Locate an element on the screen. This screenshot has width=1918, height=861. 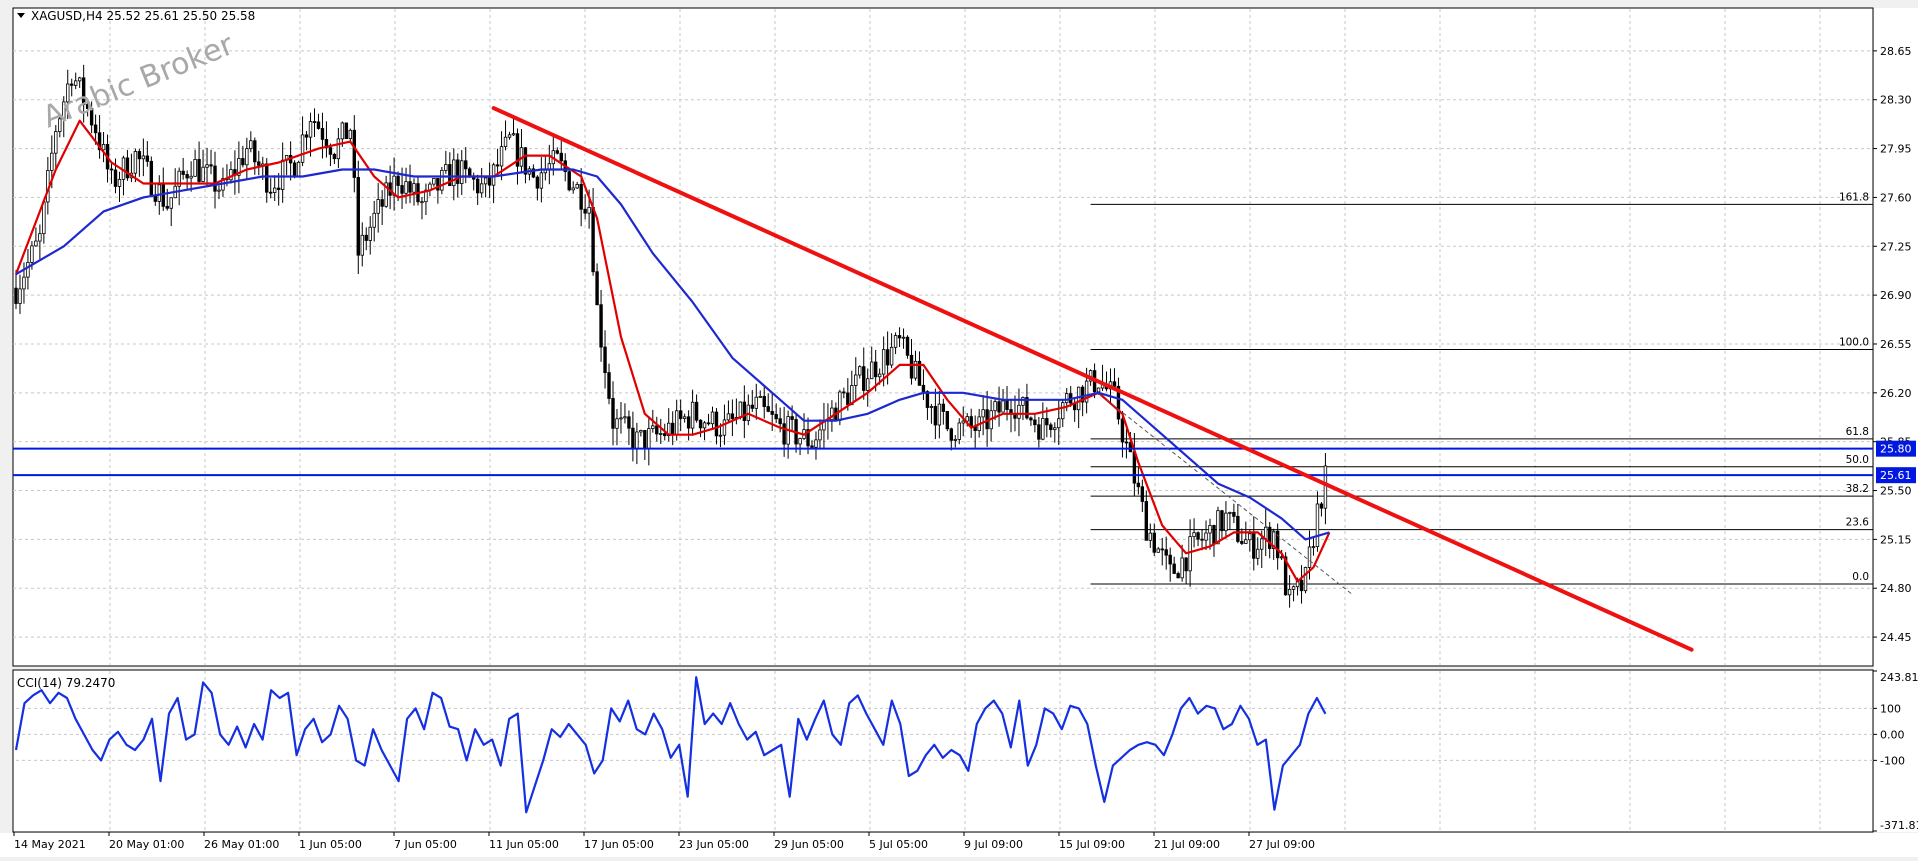
chart-menu-arrow-icon is located at coordinates (21, 15).